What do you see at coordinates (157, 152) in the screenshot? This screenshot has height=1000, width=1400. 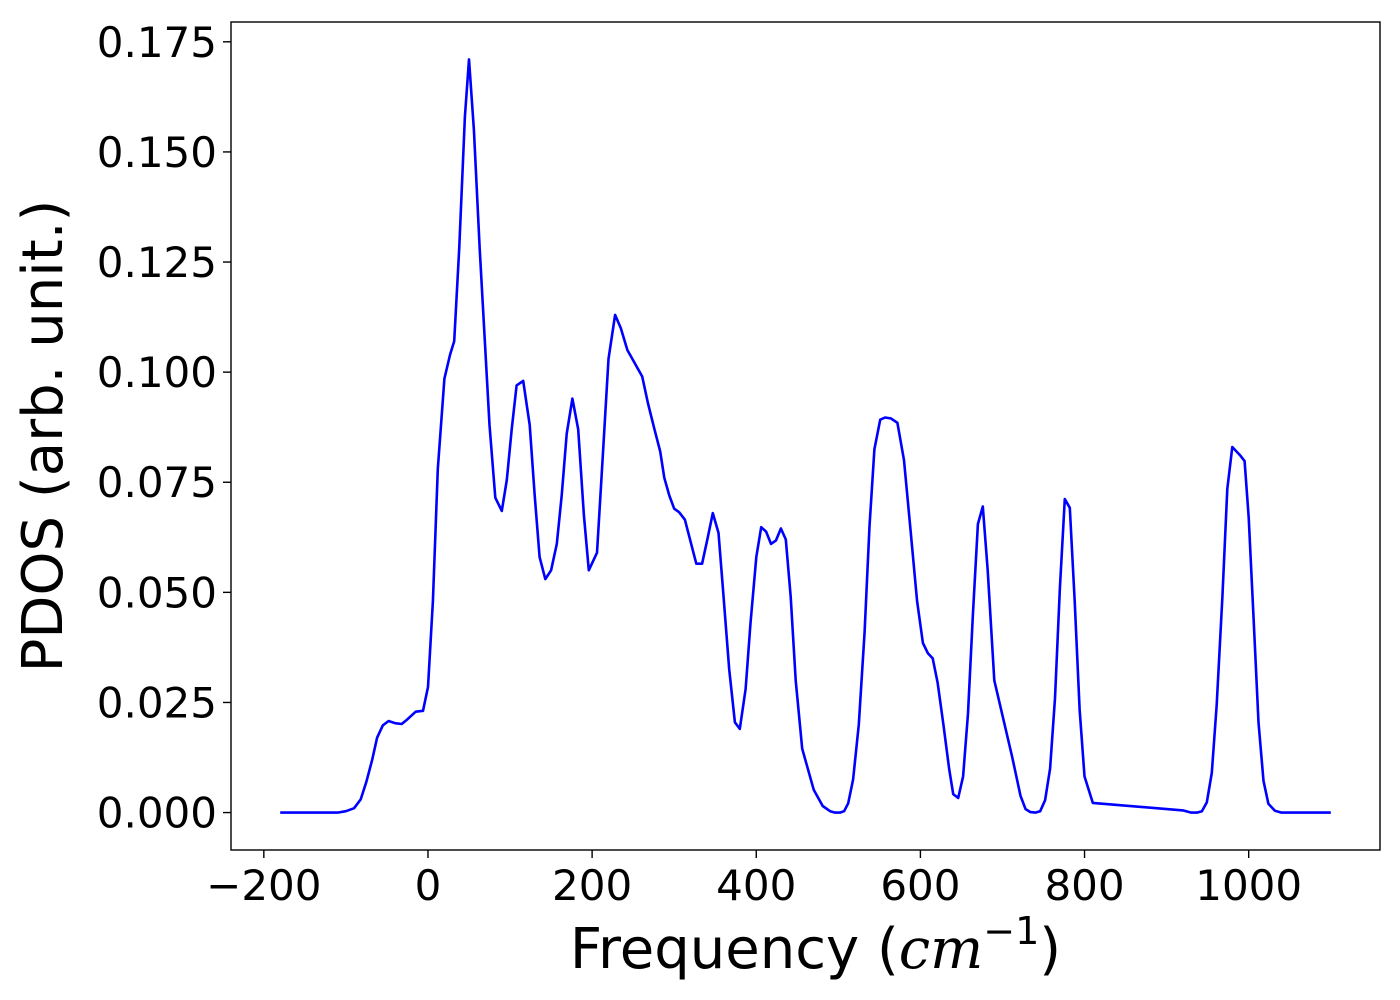 I see `y-tick-label: 0.150` at bounding box center [157, 152].